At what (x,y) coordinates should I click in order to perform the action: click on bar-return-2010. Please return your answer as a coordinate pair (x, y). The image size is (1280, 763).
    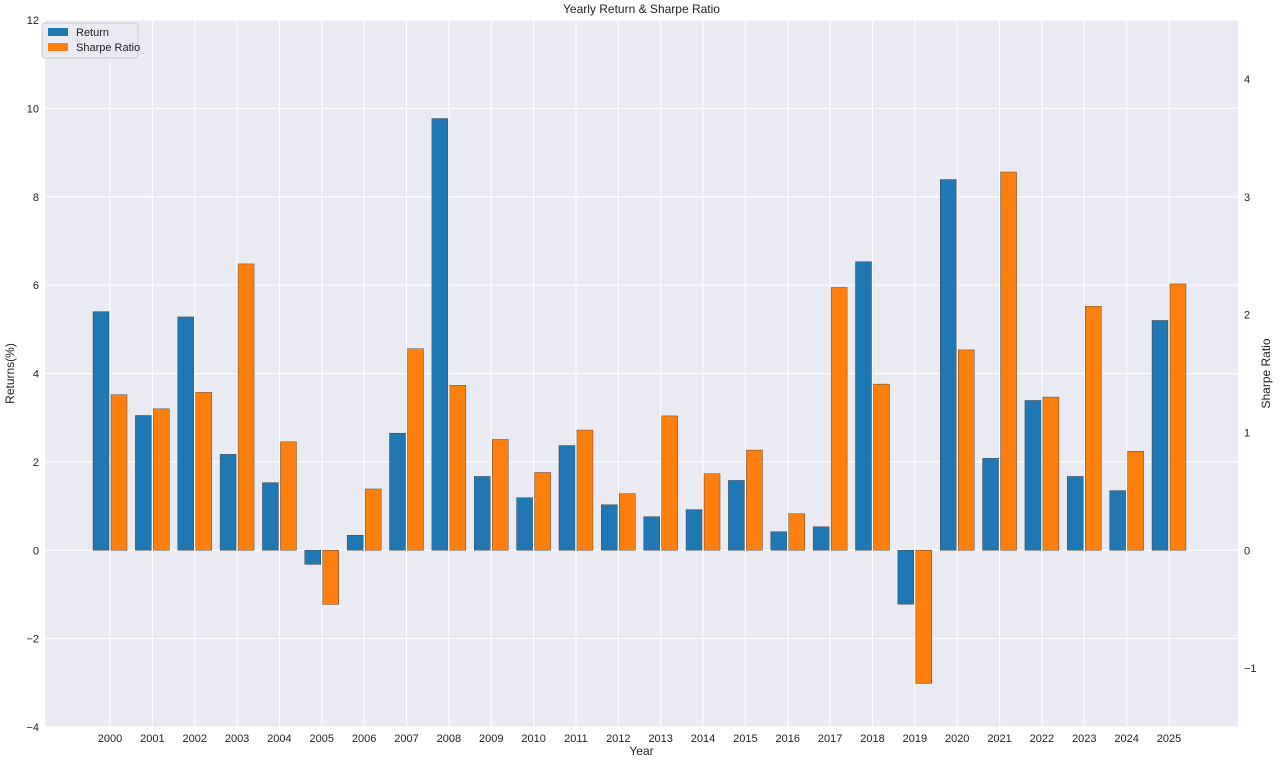
    Looking at the image, I should click on (524, 524).